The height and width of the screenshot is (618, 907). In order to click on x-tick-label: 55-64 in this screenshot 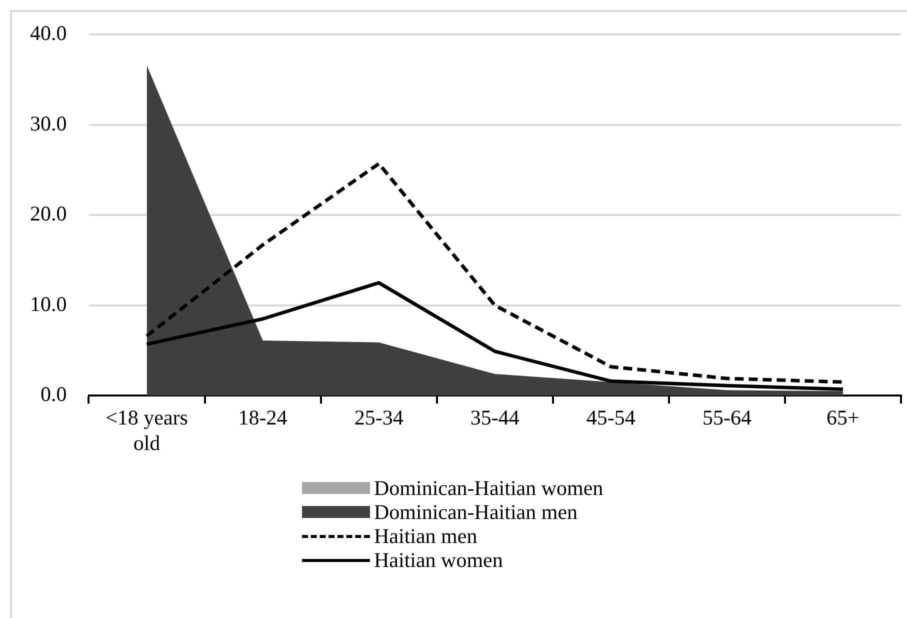, I will do `click(727, 418)`.